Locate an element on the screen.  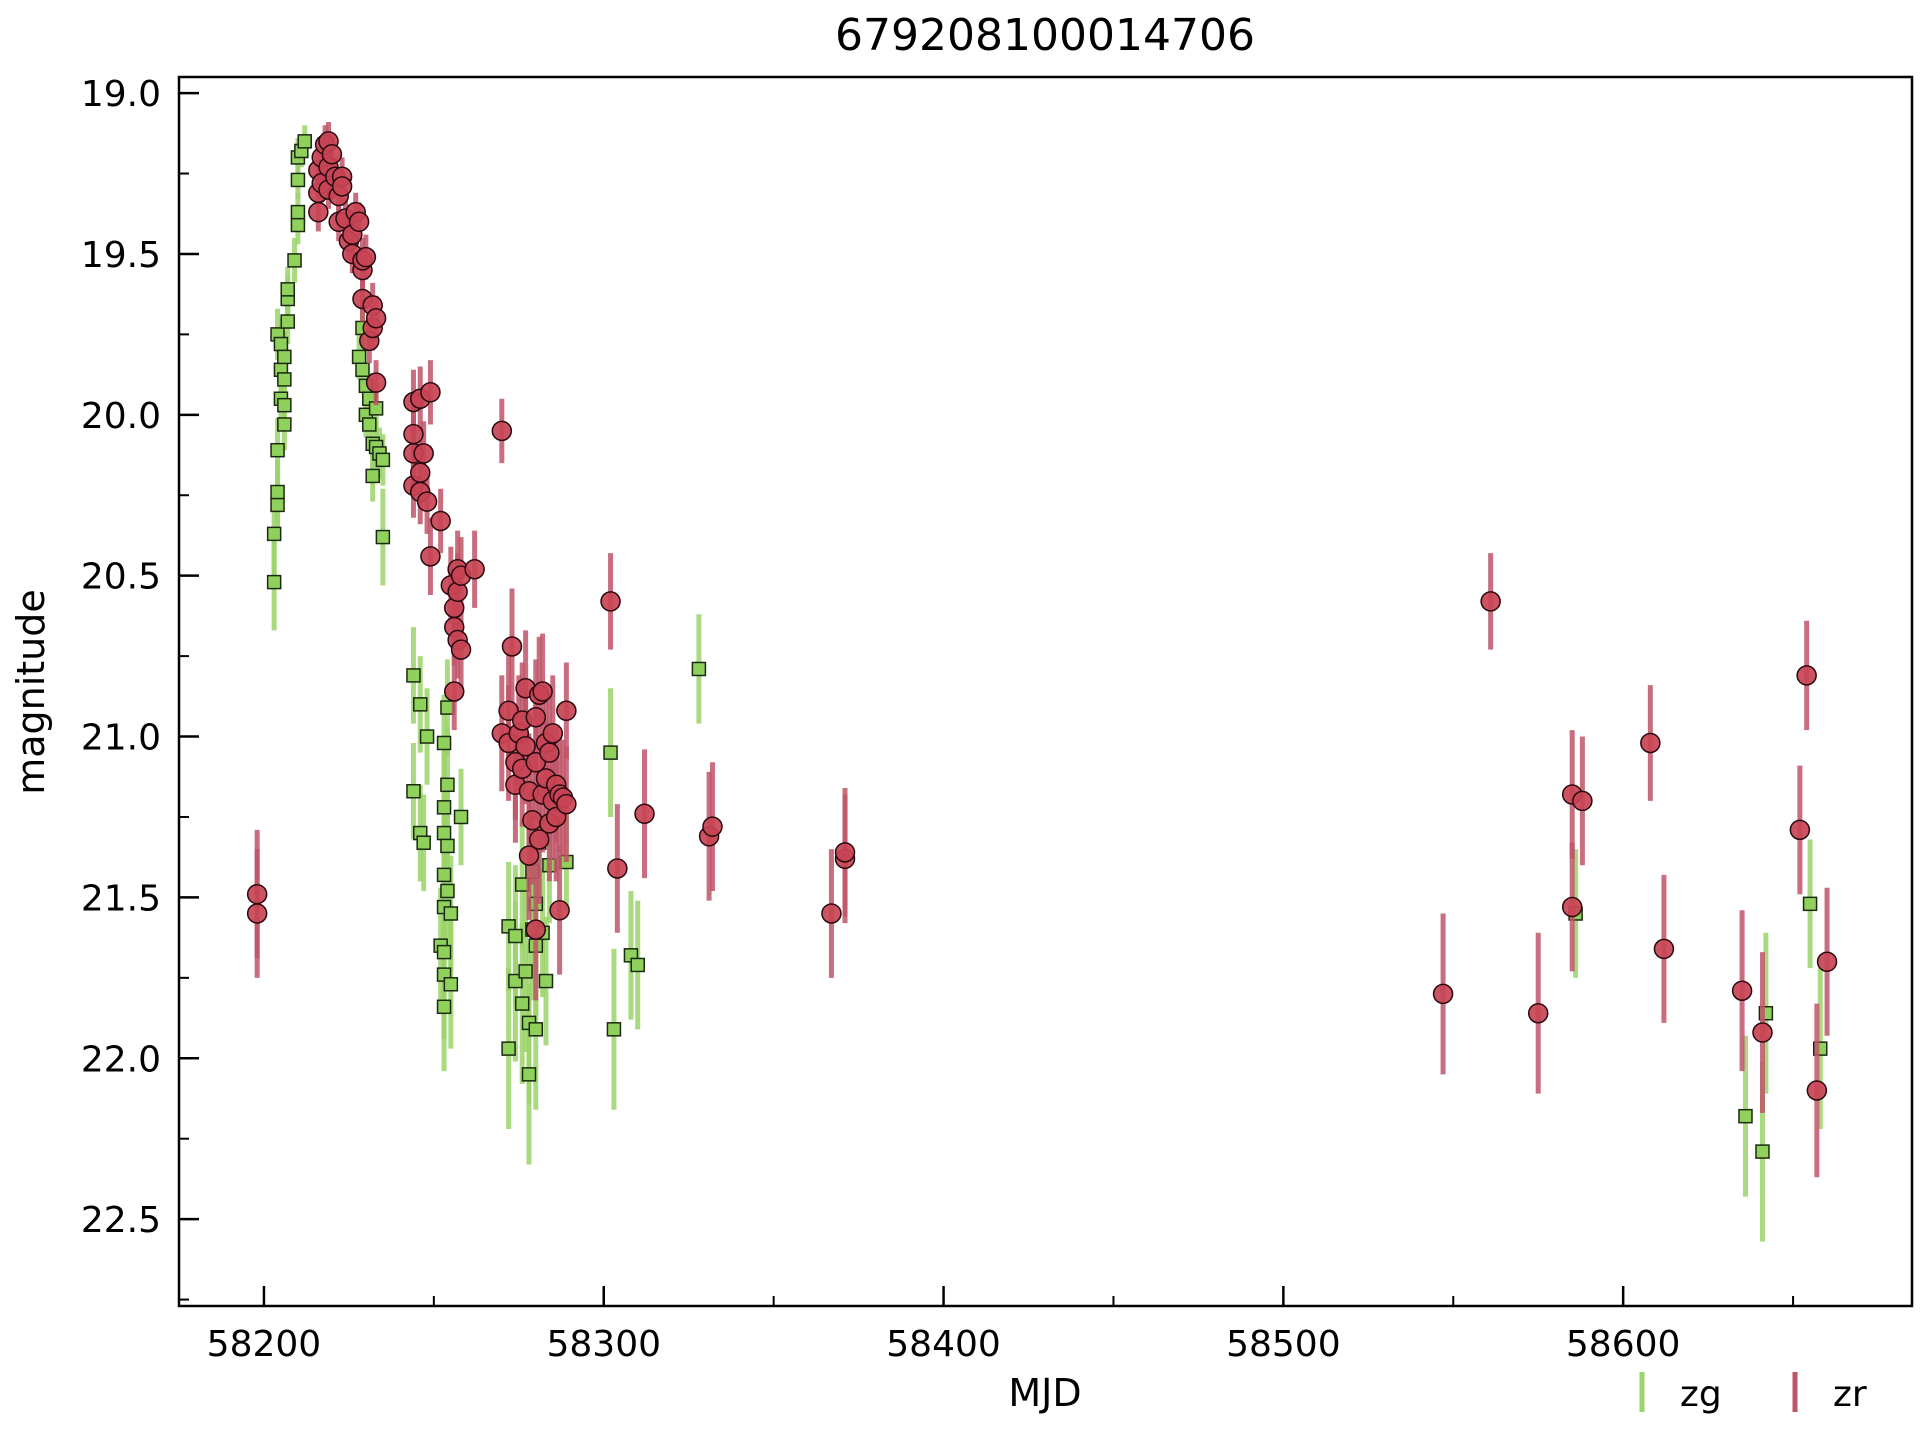
y-tick-label: 19.5 is located at coordinates (121, 255).